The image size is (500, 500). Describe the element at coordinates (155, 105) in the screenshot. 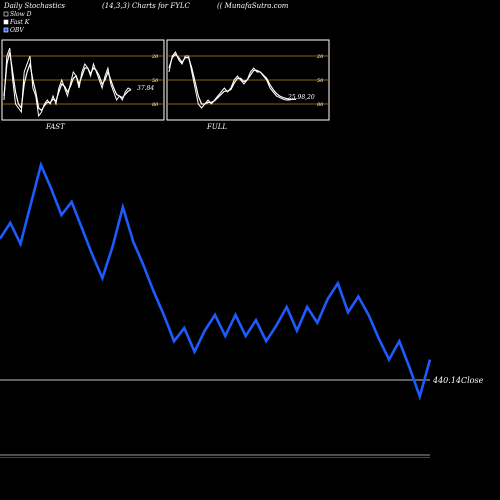

I see `fast-tick-label-20: 80` at that location.